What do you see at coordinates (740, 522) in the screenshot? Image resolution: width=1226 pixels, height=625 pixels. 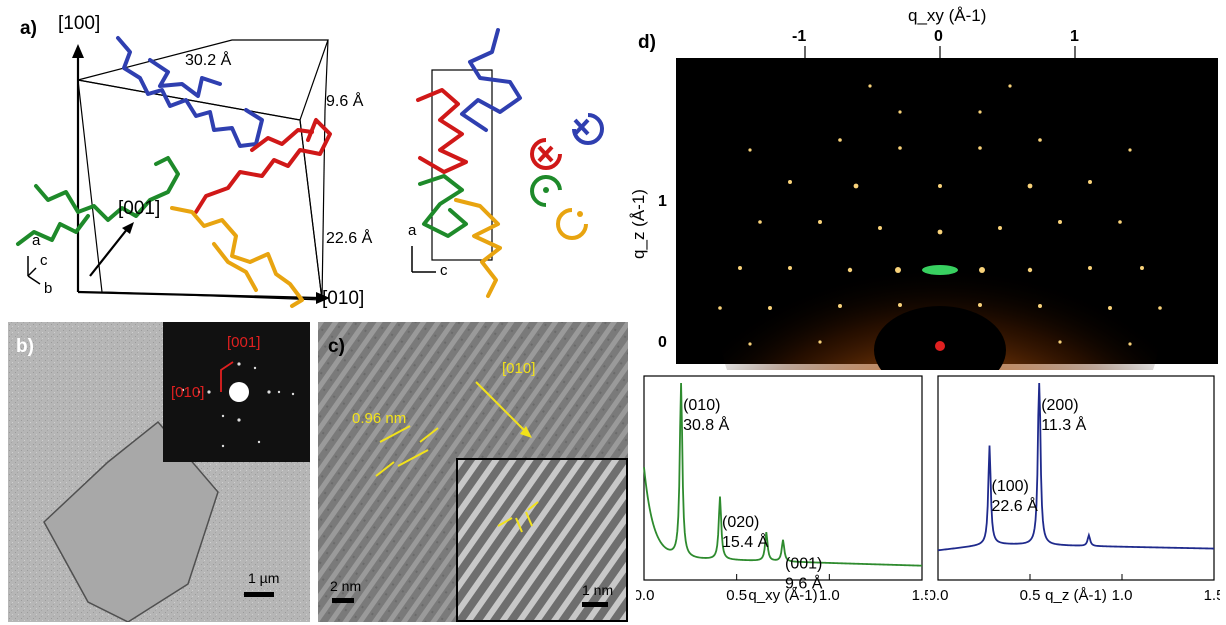 I see `peak-label: (020)` at bounding box center [740, 522].